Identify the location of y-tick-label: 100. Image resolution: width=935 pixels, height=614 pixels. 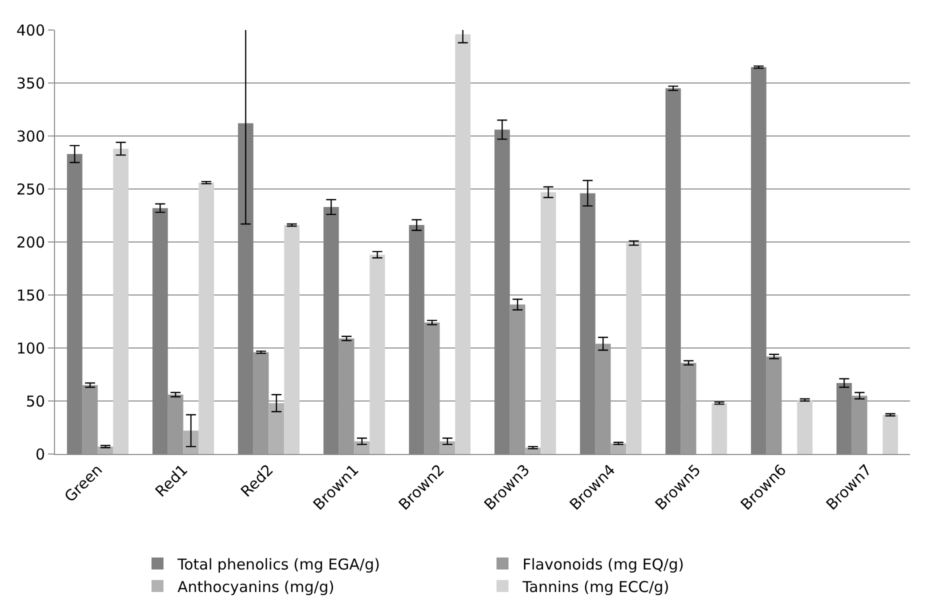
(30, 348).